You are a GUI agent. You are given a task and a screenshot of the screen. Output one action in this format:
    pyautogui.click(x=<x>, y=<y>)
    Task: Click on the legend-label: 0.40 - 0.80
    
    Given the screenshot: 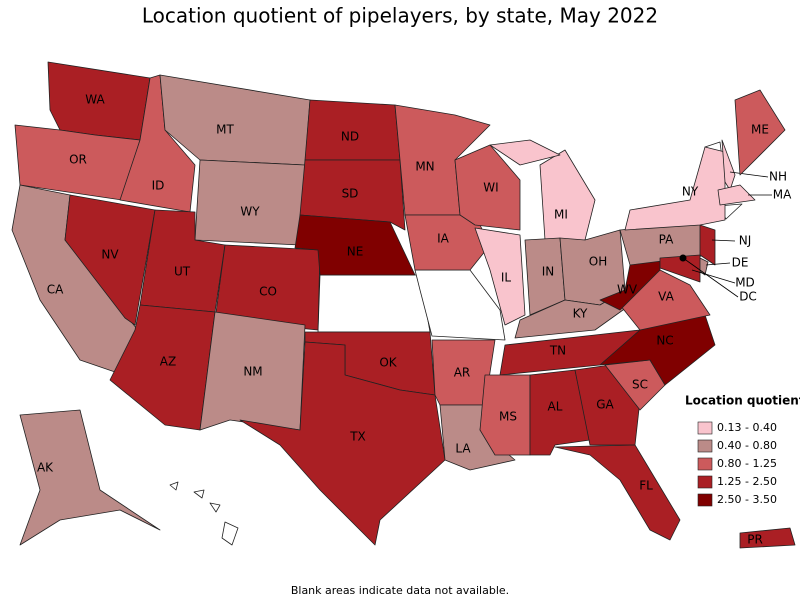 What is the action you would take?
    pyautogui.click(x=747, y=445)
    